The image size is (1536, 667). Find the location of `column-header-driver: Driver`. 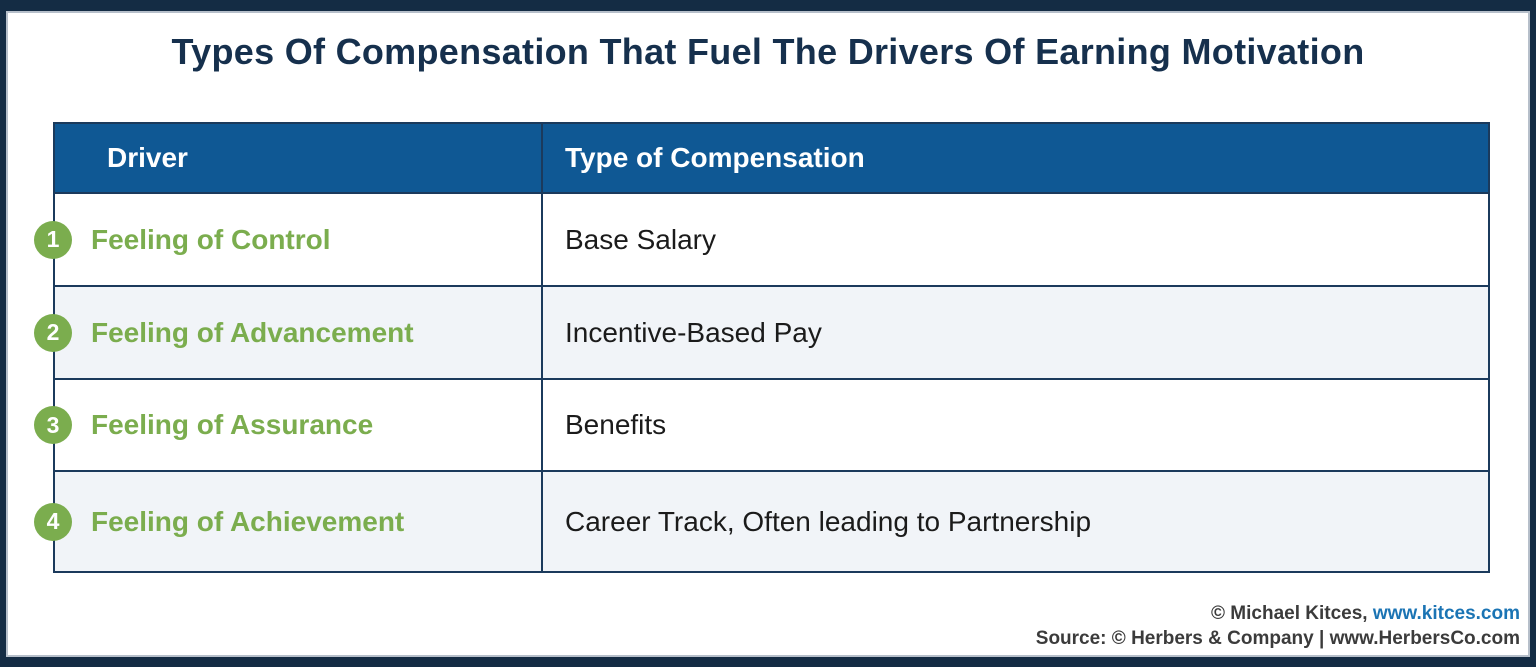

column-header-driver: Driver is located at coordinates (299, 158).